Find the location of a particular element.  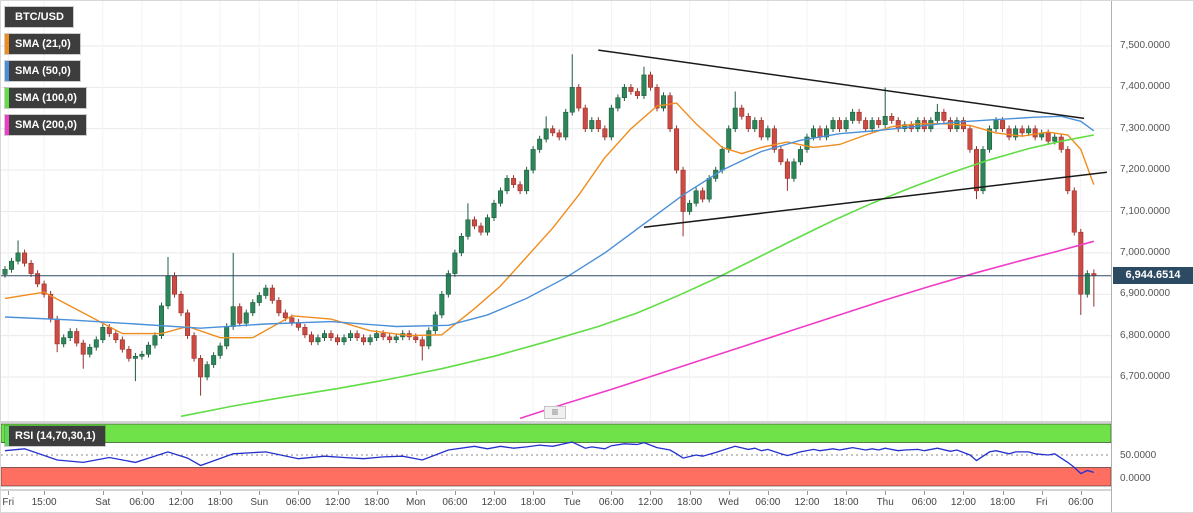

rsi-label: RSI (14,70,30,1) is located at coordinates (55, 436).